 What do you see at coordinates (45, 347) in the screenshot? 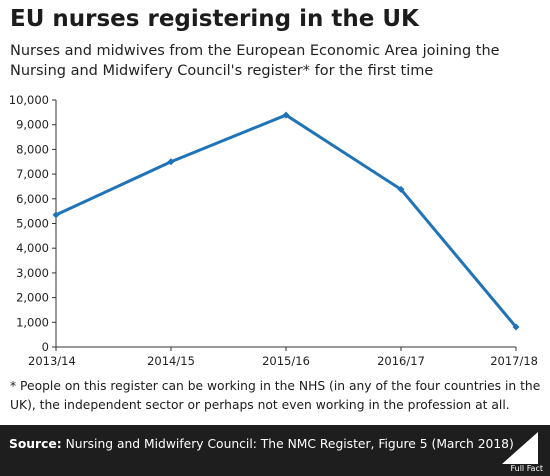
I see `y-tick-label: 0` at bounding box center [45, 347].